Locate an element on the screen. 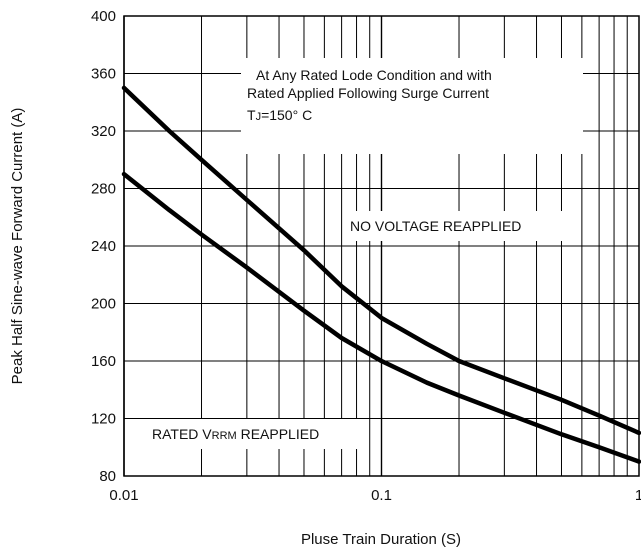  x-tick-label: 1 is located at coordinates (638, 495).